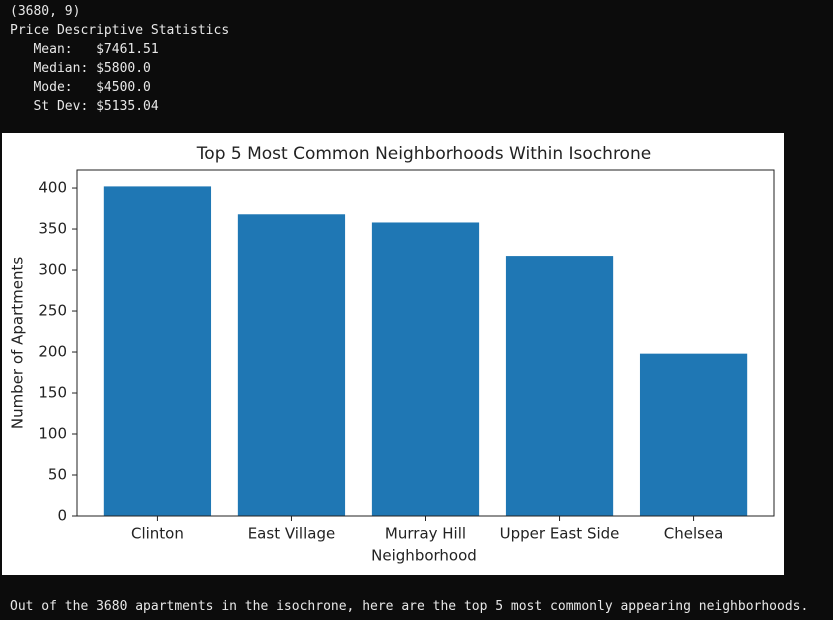 The width and height of the screenshot is (833, 620). I want to click on y-tick-label: 100, so click(52, 434).